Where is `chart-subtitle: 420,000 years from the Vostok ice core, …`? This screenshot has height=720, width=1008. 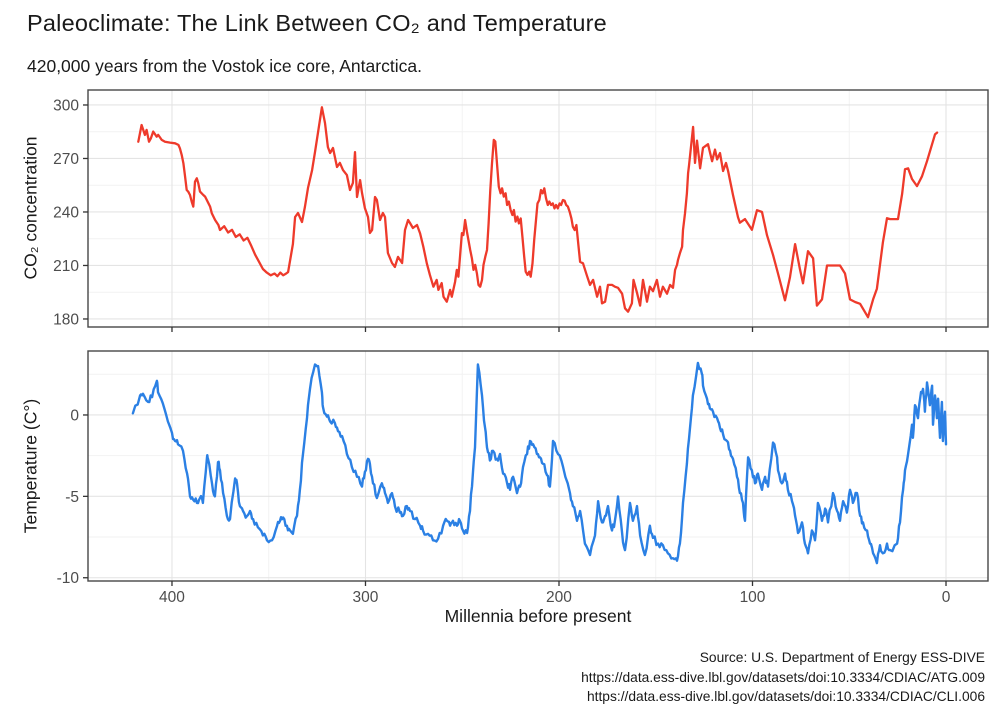
chart-subtitle: 420,000 years from the Vostok ice core, … is located at coordinates (224, 66).